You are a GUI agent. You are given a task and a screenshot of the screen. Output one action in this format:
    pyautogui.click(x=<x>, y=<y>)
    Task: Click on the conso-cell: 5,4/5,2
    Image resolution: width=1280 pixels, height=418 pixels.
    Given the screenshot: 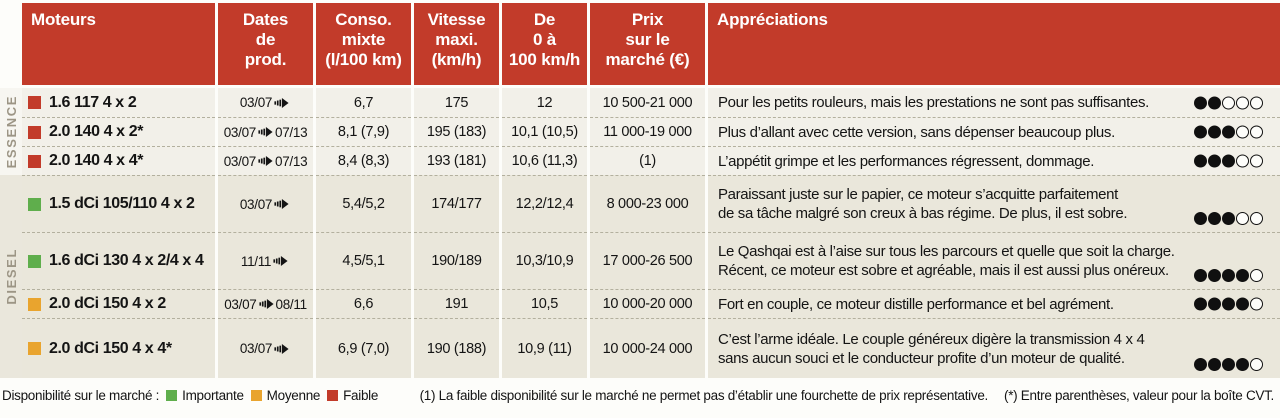 What is the action you would take?
    pyautogui.click(x=363, y=203)
    